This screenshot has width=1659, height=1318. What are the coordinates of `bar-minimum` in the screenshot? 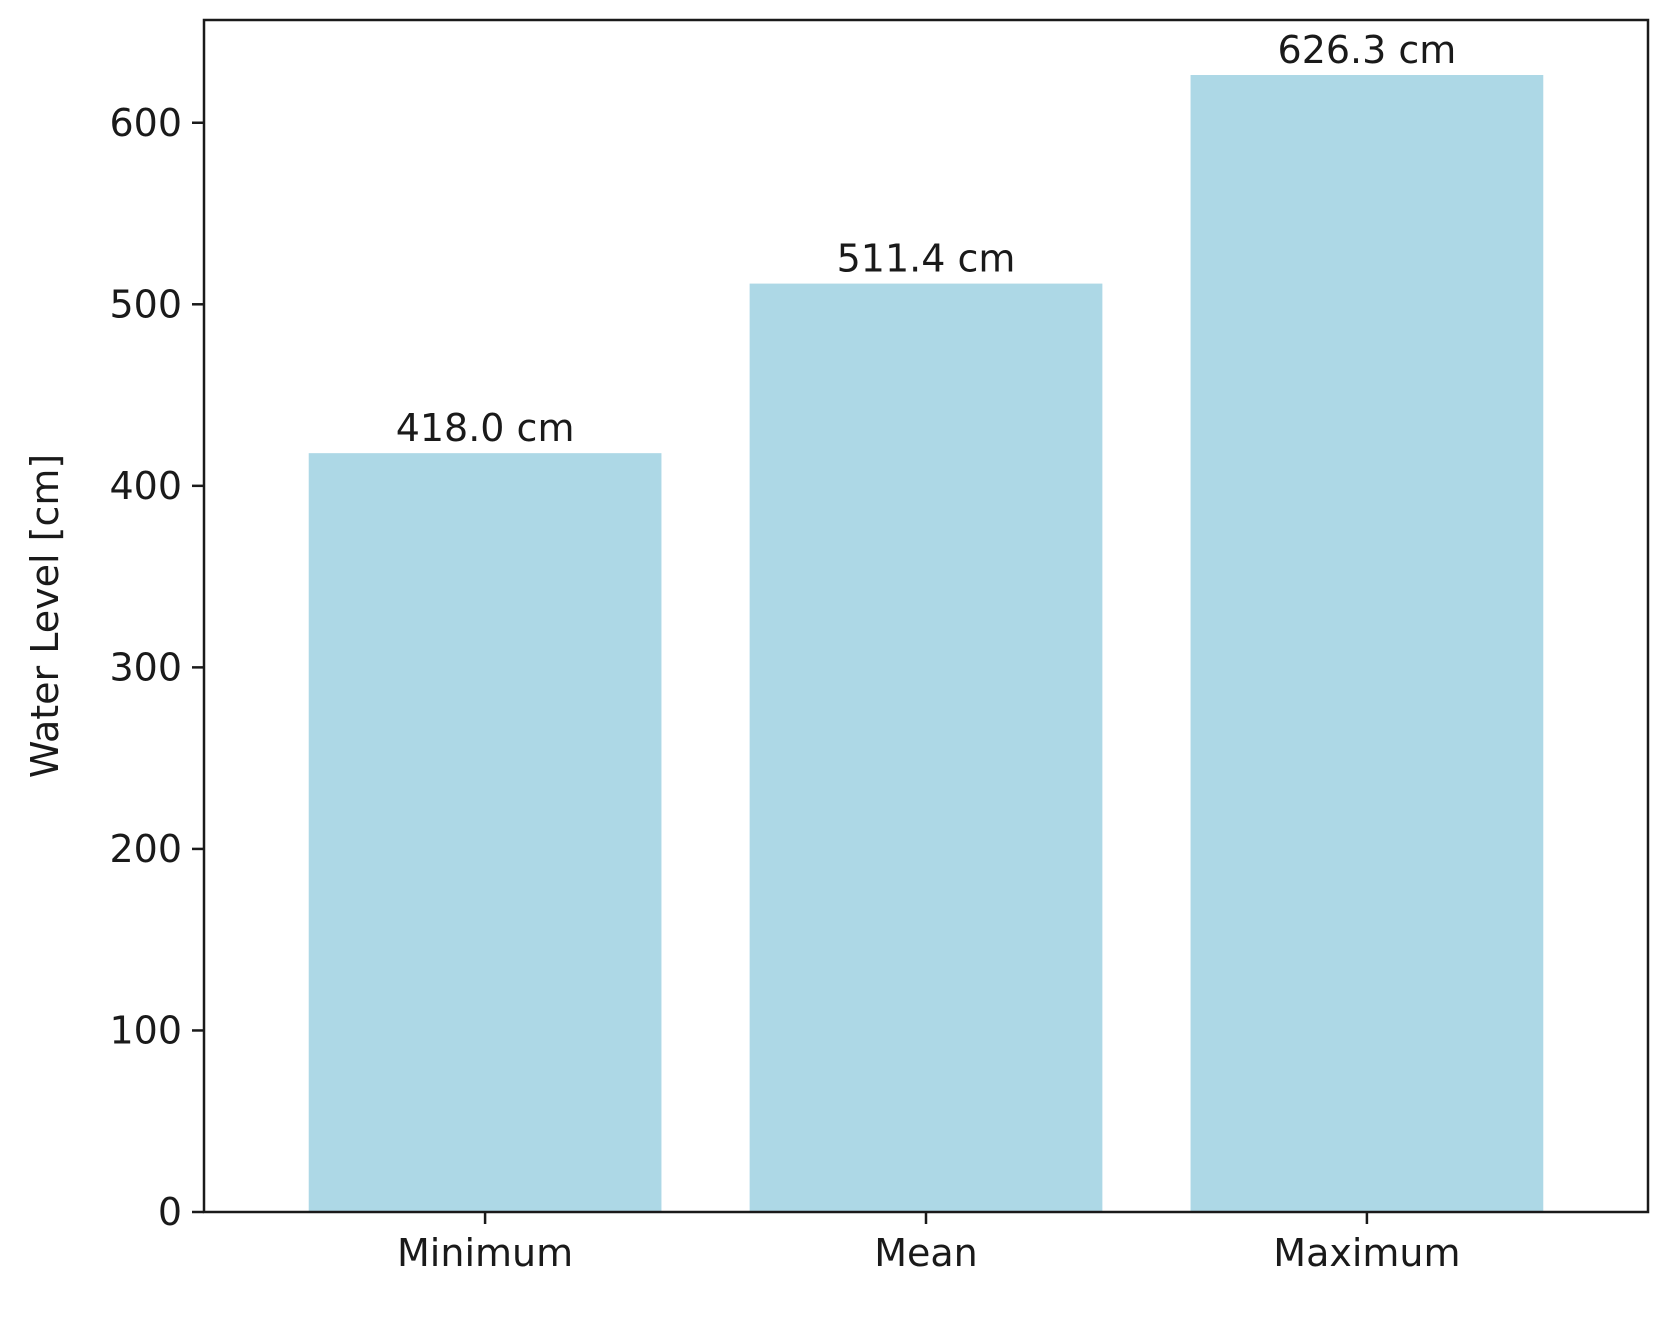 It's located at (485, 832).